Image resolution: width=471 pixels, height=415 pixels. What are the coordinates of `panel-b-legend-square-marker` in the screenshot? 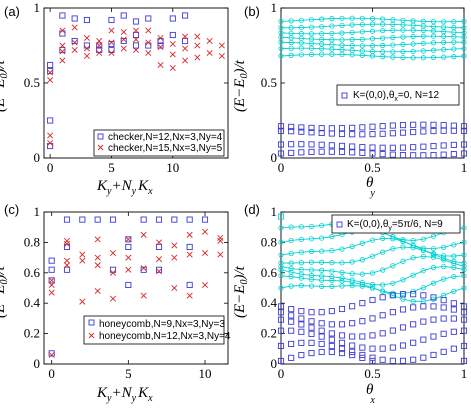 It's located at (344, 95).